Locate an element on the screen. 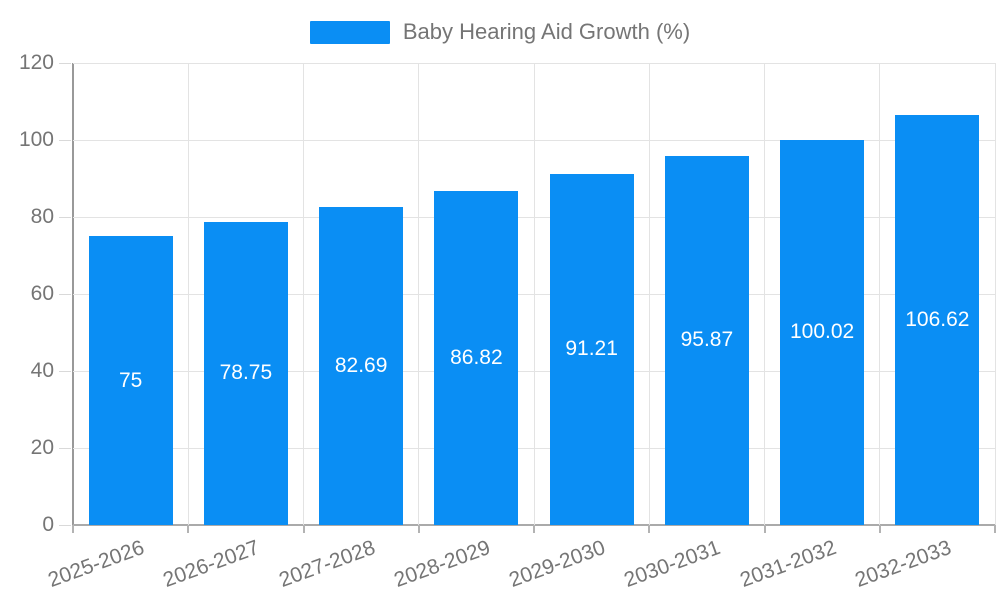  y-axis-tick-label: 100 is located at coordinates (36, 139).